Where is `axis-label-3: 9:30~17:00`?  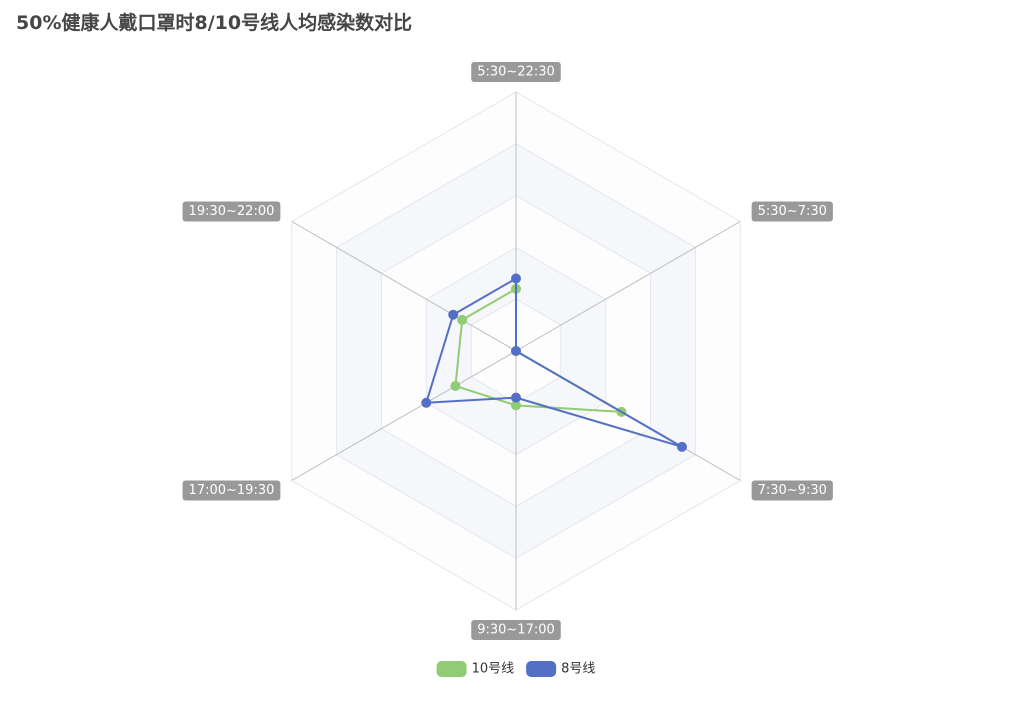
axis-label-3: 9:30~17:00 is located at coordinates (516, 630).